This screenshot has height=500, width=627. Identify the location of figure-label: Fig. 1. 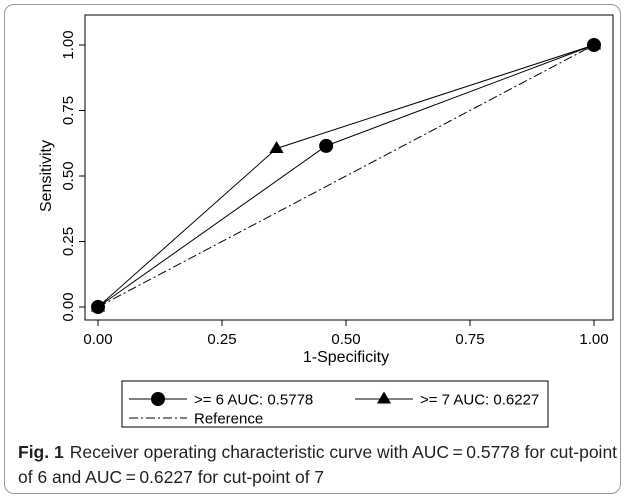
(41, 452).